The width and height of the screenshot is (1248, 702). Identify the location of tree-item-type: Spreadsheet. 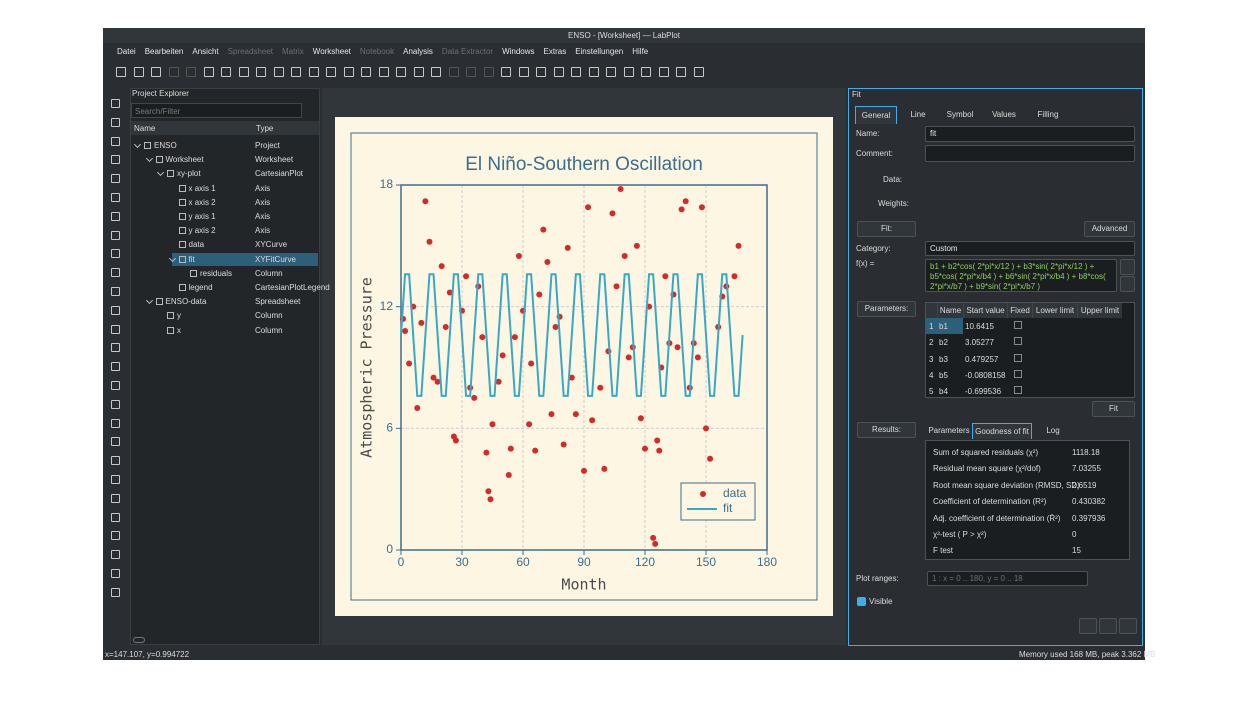
(277, 301).